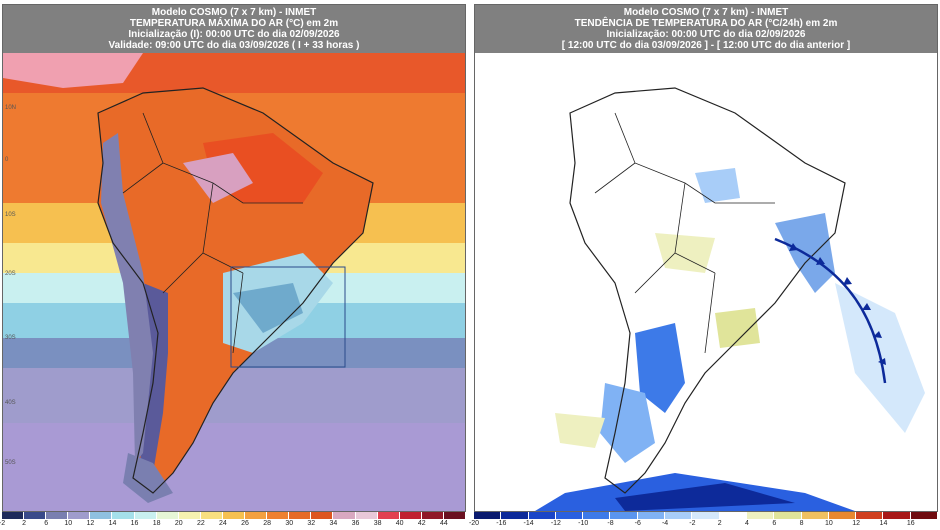 The height and width of the screenshot is (530, 940). Describe the element at coordinates (10, 215) in the screenshot. I see `lat-label-10s: 10S` at that location.